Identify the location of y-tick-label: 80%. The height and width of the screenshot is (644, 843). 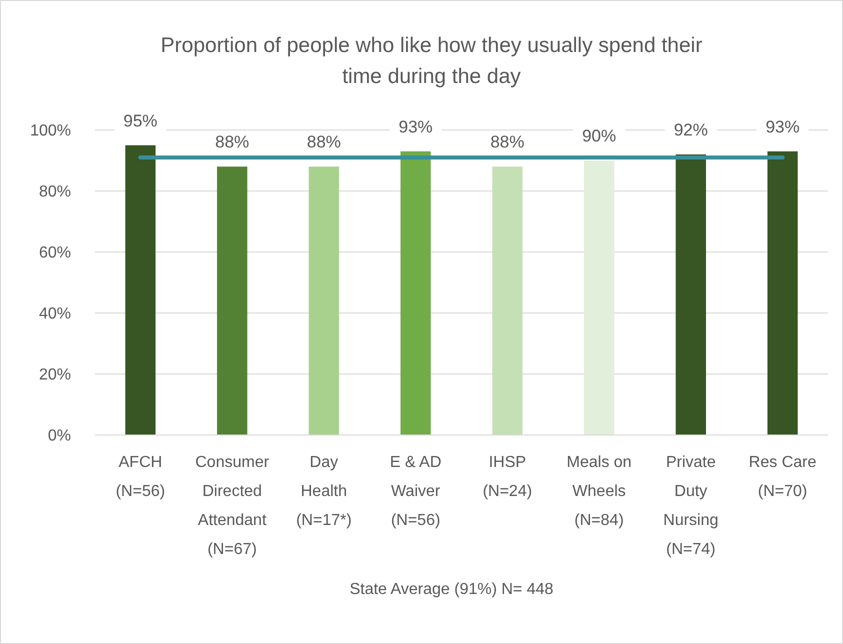
(54, 192).